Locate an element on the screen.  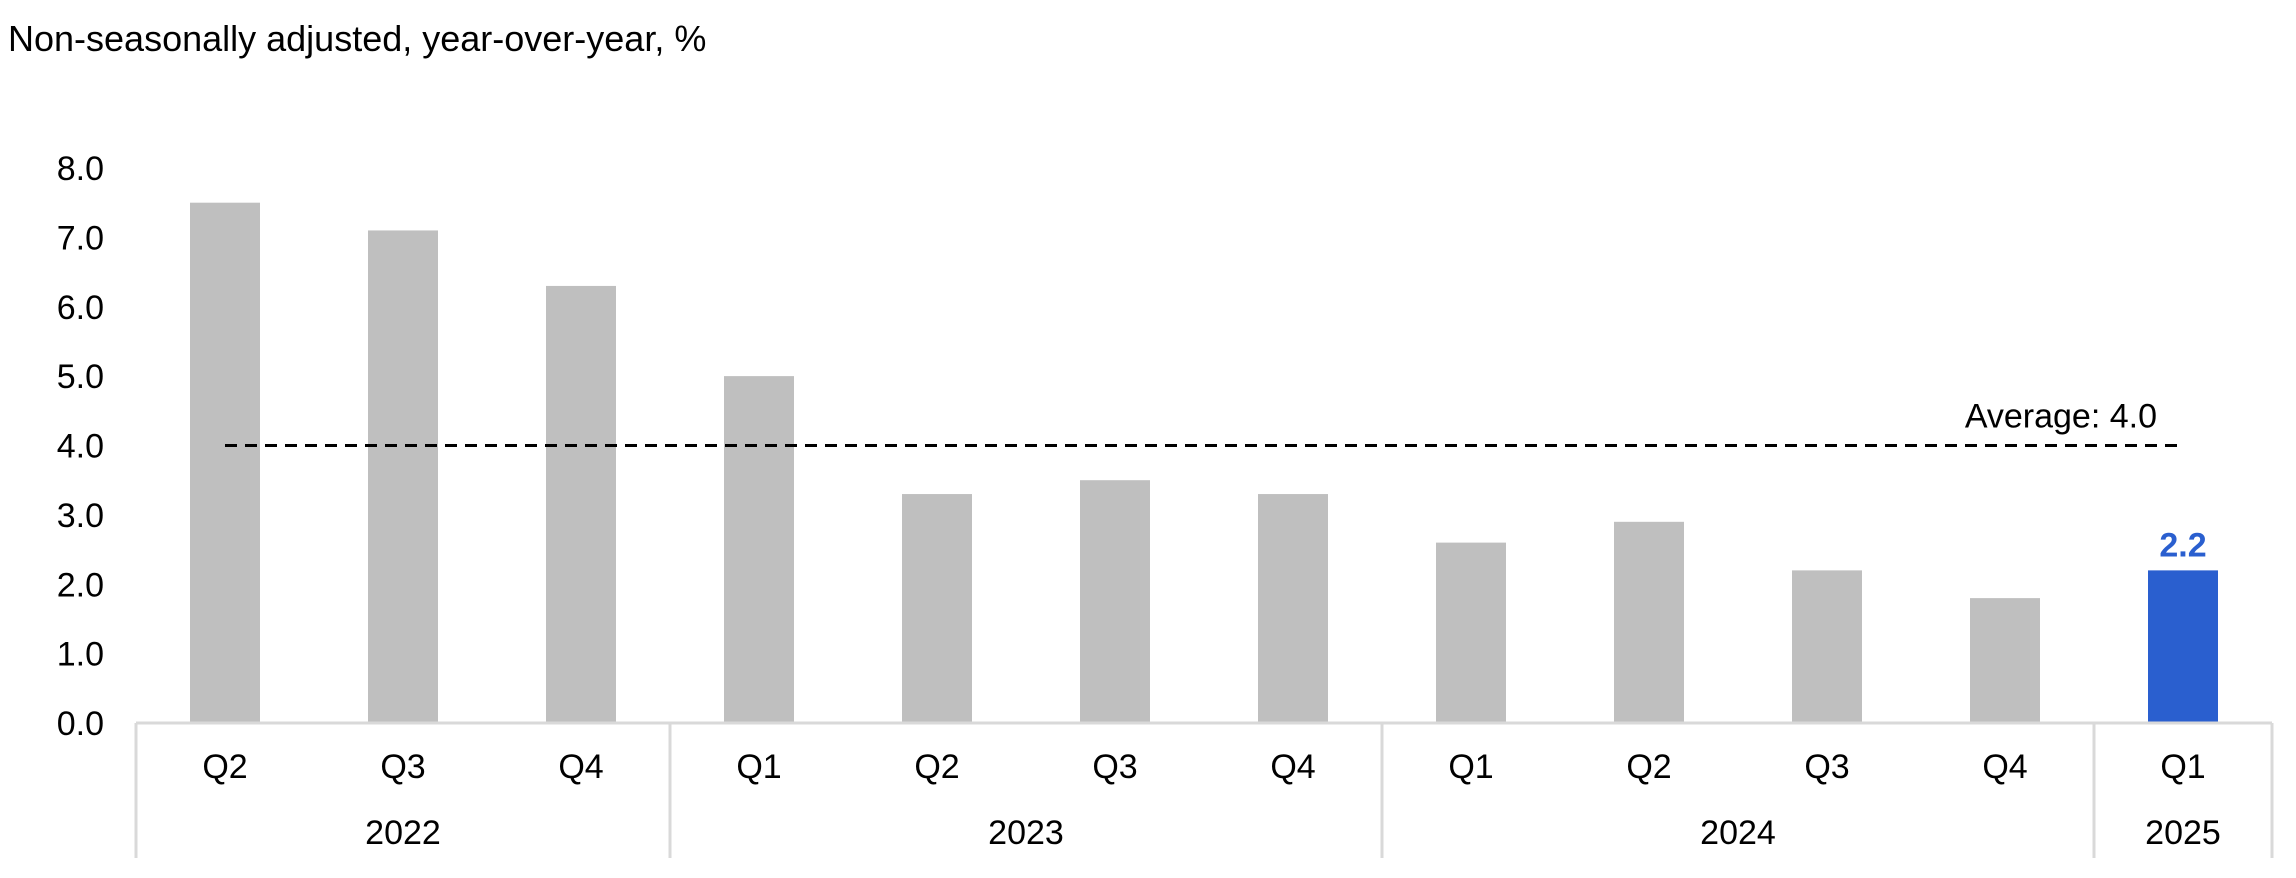
x-group-label: 2022 is located at coordinates (403, 833).